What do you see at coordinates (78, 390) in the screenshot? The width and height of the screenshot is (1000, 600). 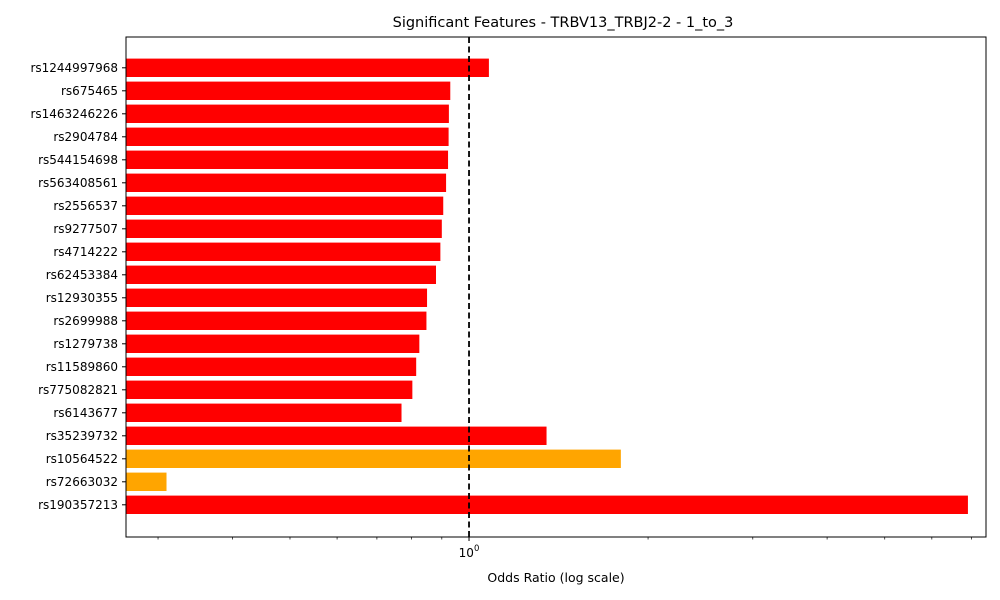 I see `y-tick-label: rs775082821` at bounding box center [78, 390].